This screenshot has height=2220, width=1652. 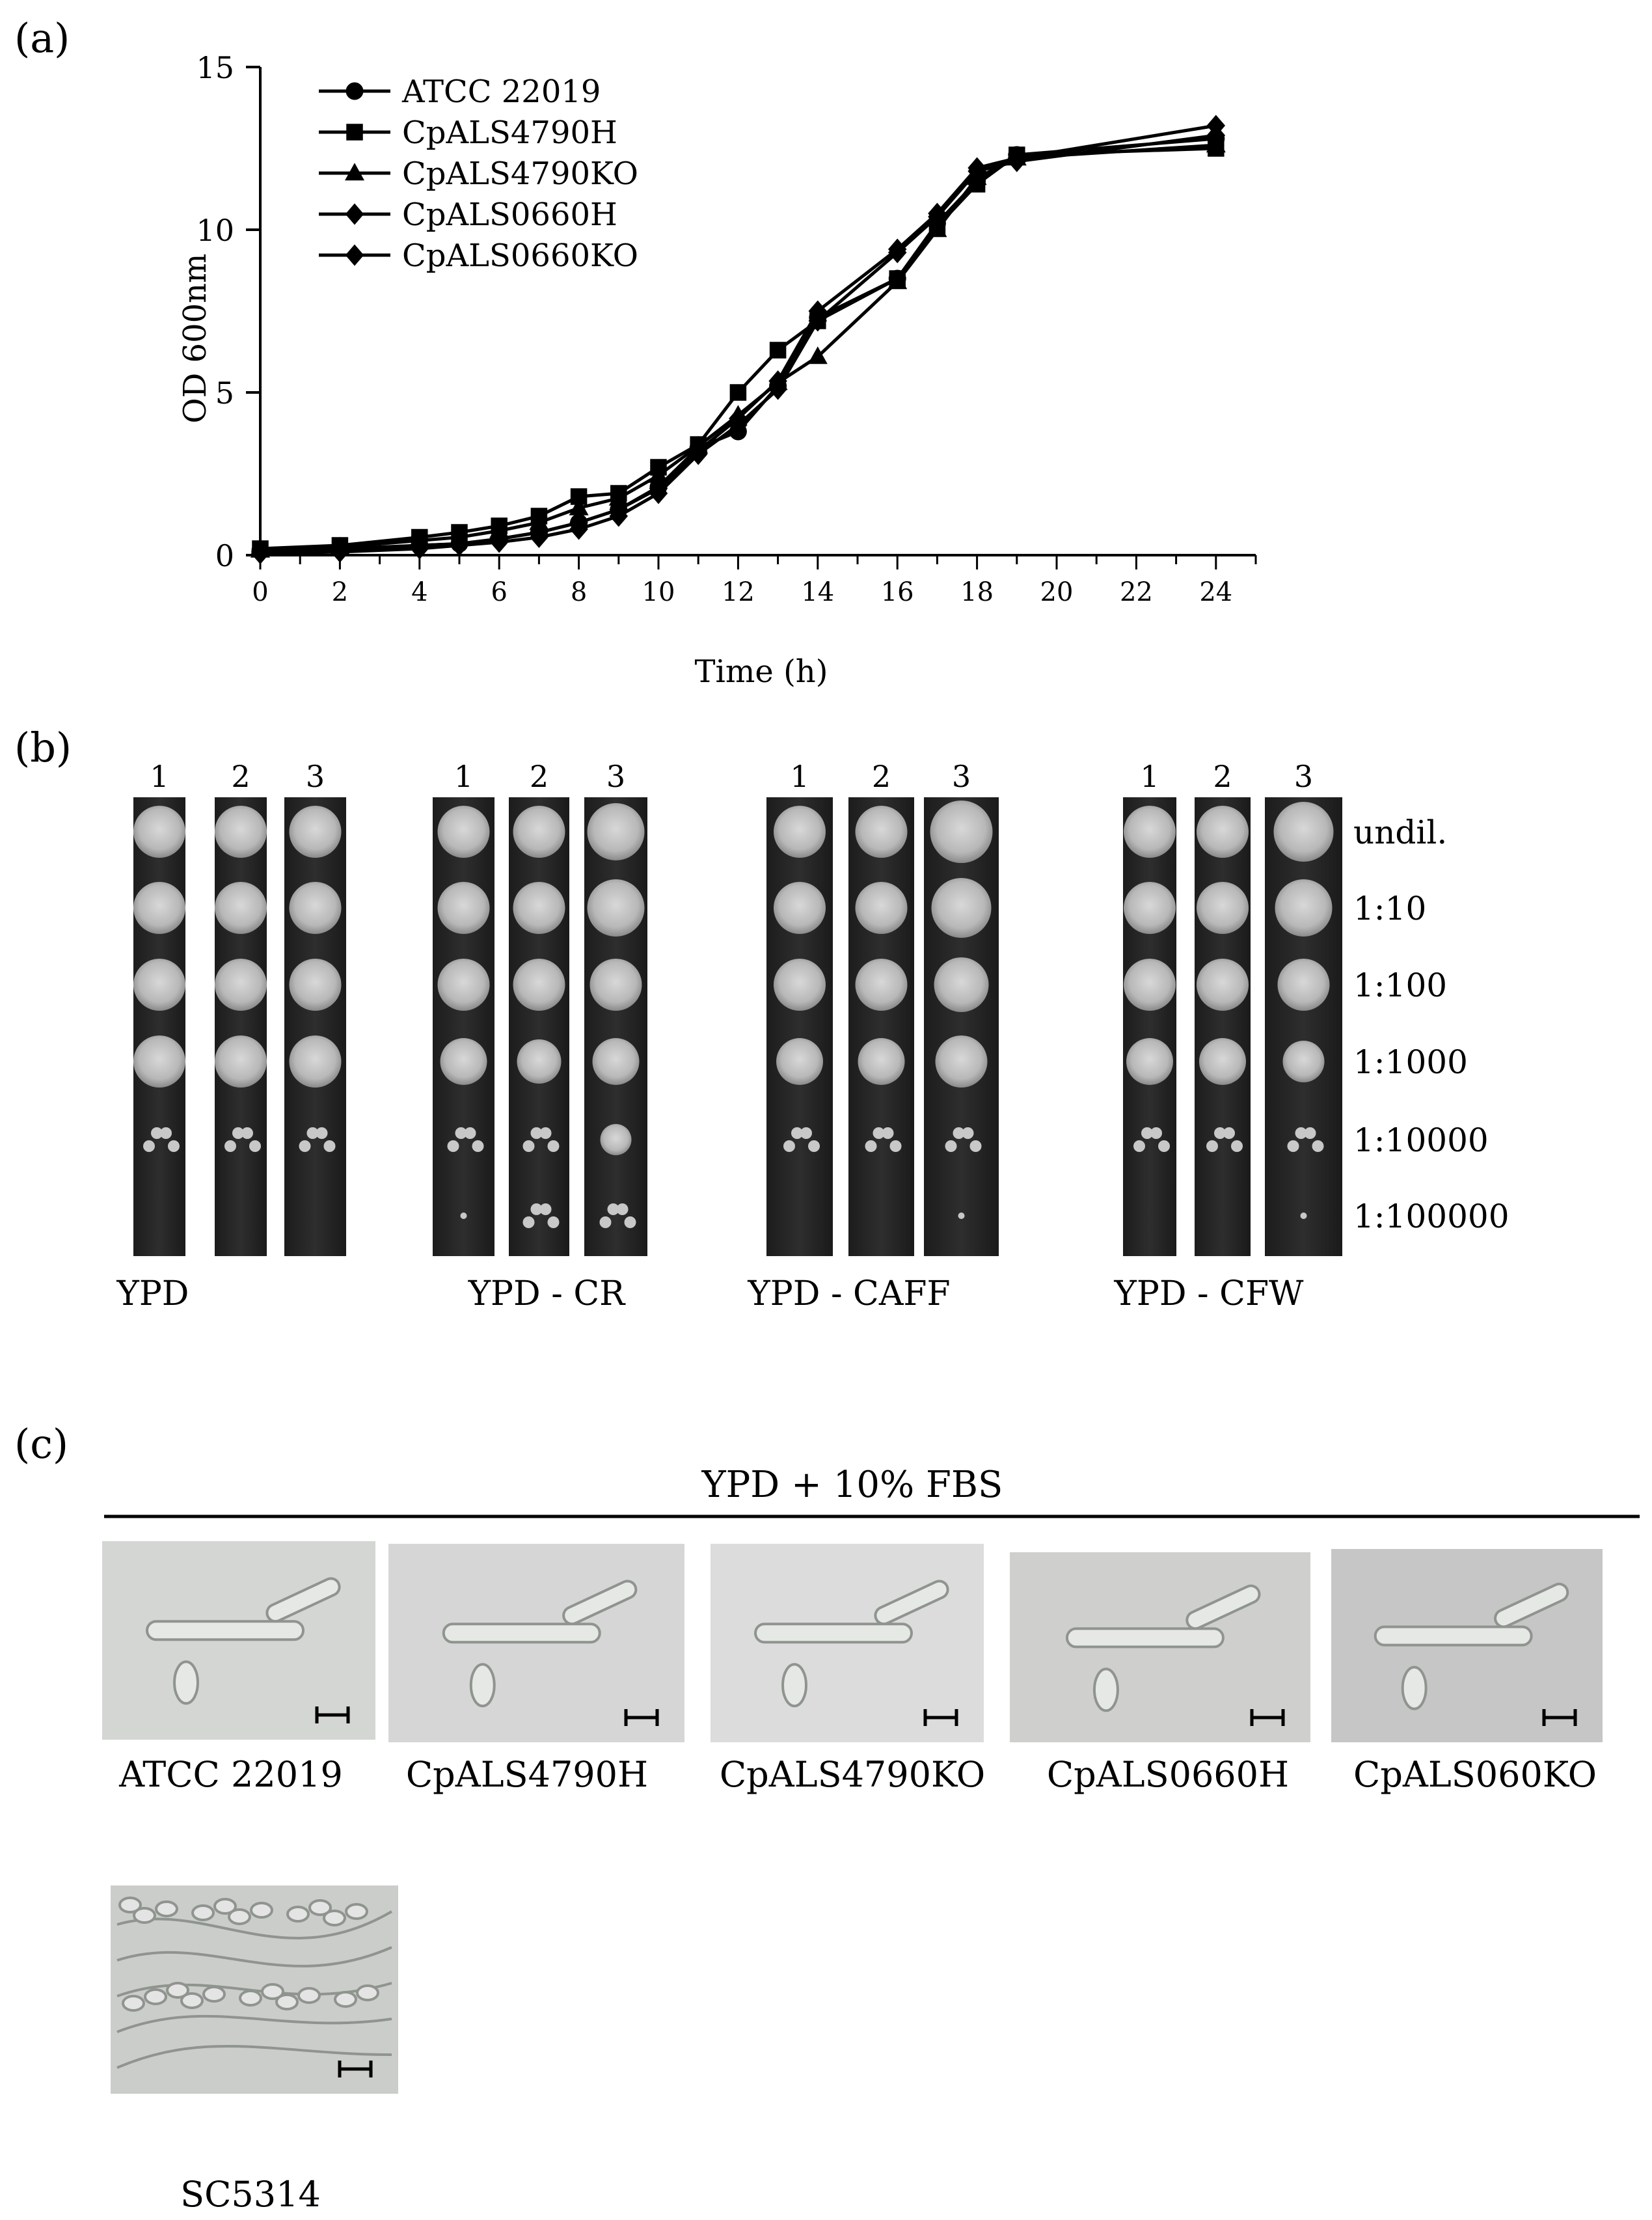 What do you see at coordinates (254, 2050) in the screenshot?
I see `micrograph: SC5314` at bounding box center [254, 2050].